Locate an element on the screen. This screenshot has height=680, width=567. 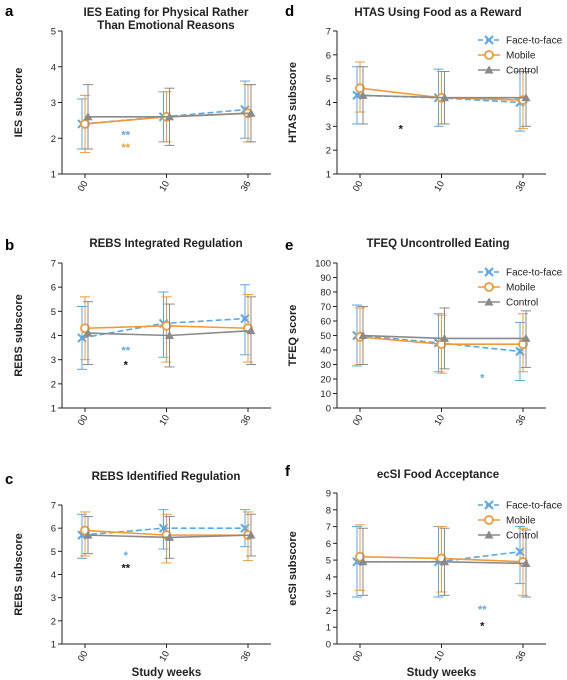
y-tick-label: 0 is located at coordinates (328, 645).